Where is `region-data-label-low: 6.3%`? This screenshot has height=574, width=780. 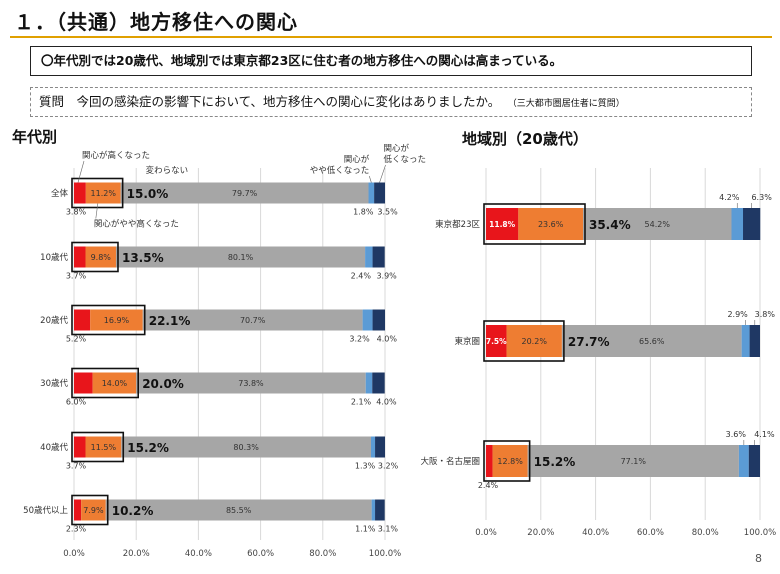 region-data-label-low: 6.3% is located at coordinates (761, 197).